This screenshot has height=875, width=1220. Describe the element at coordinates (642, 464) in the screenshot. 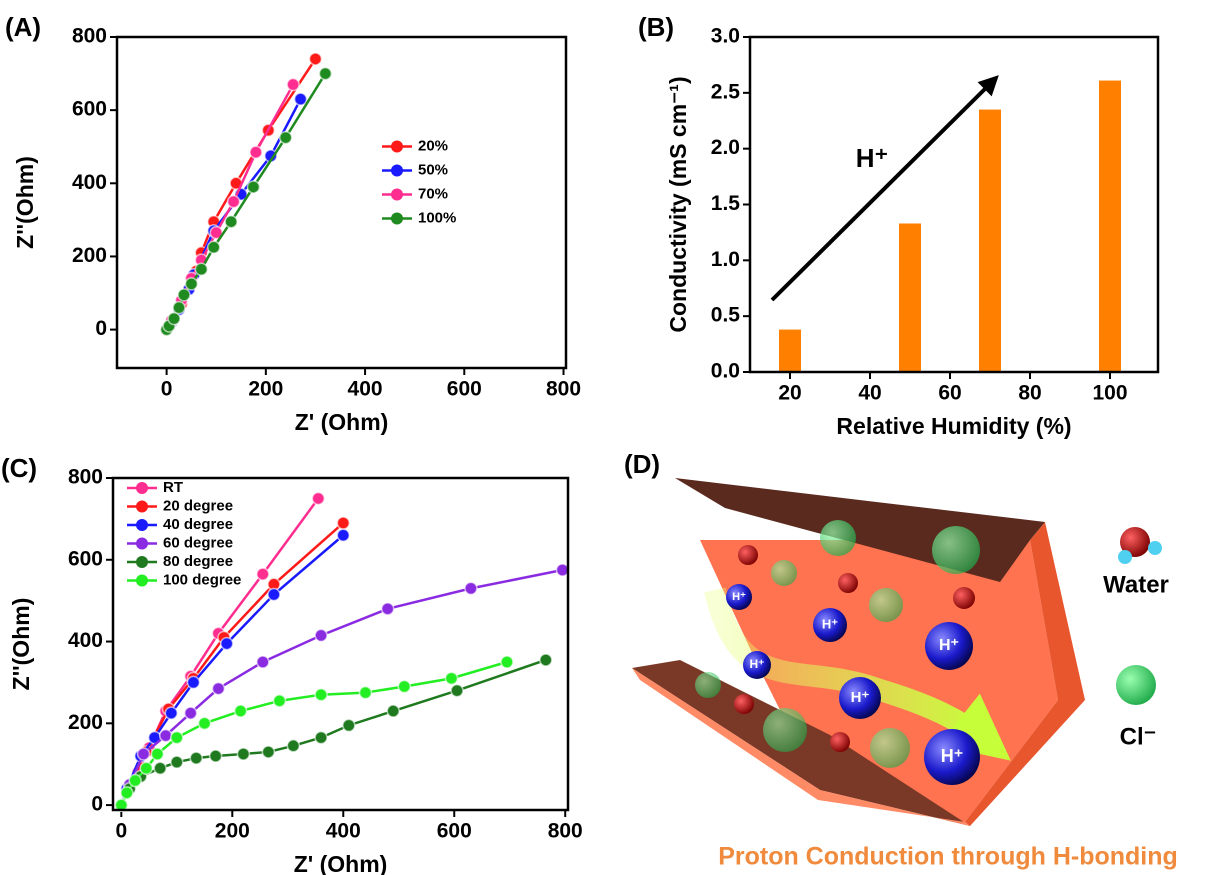

I see `panel-label: (D)` at that location.